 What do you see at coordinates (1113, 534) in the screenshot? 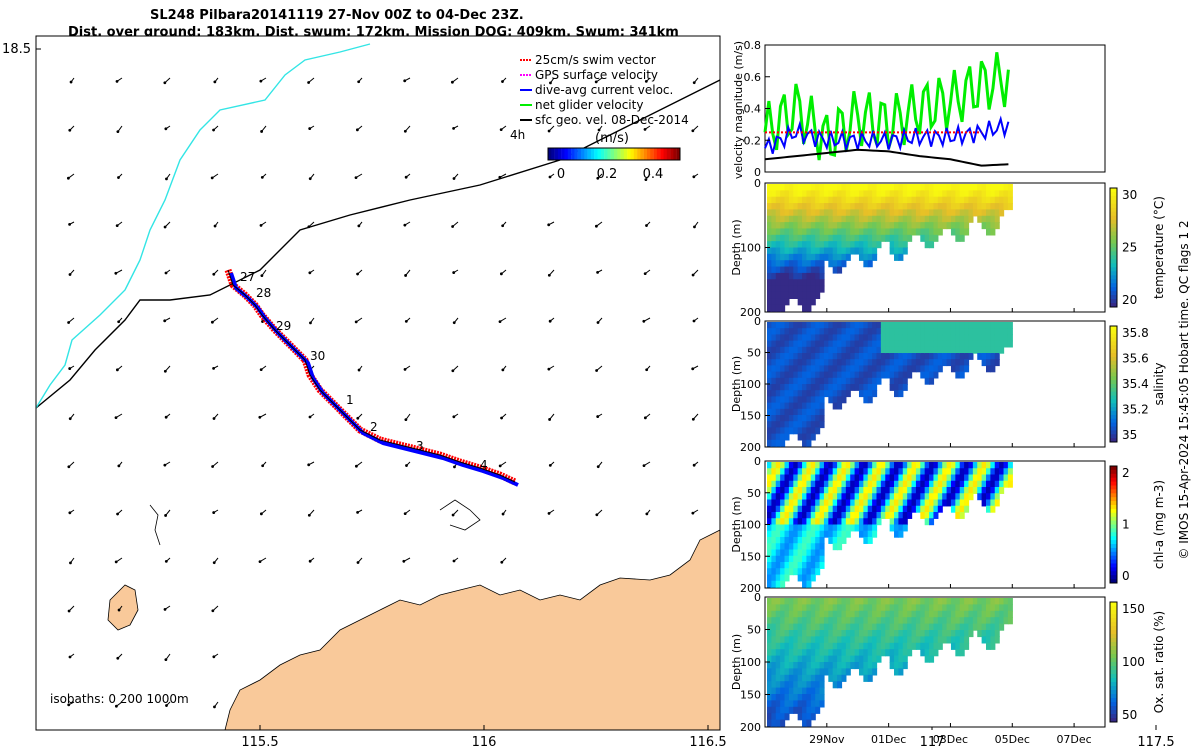
I see `profile-colorbar-cell` at bounding box center [1113, 534].